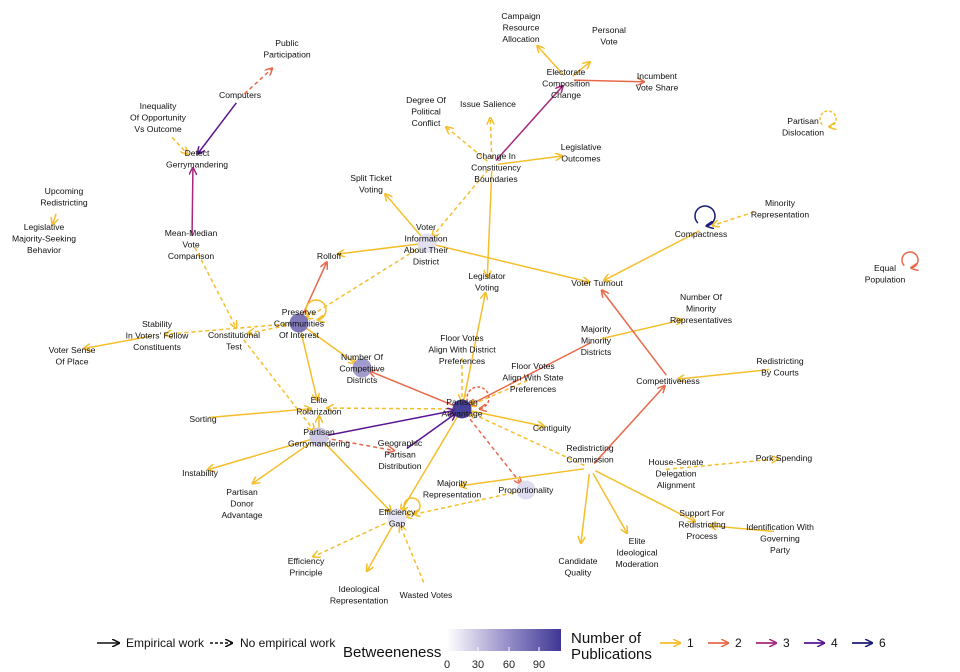 The image size is (960, 672). I want to click on publications-title-line-1: Number of, so click(606, 638).